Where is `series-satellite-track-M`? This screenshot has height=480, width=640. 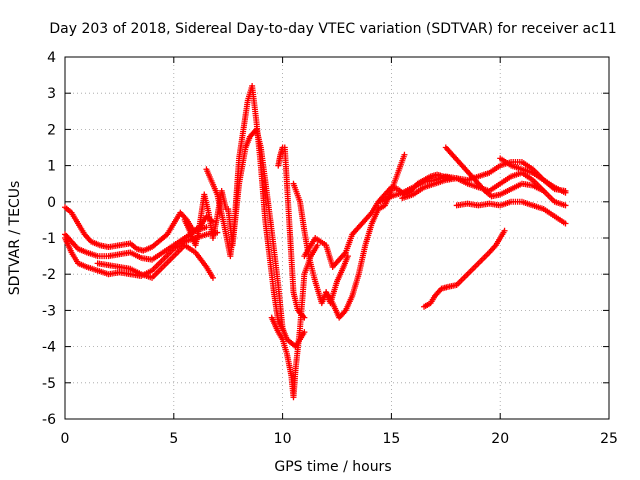 series-satellite-track-M is located at coordinates (484, 189).